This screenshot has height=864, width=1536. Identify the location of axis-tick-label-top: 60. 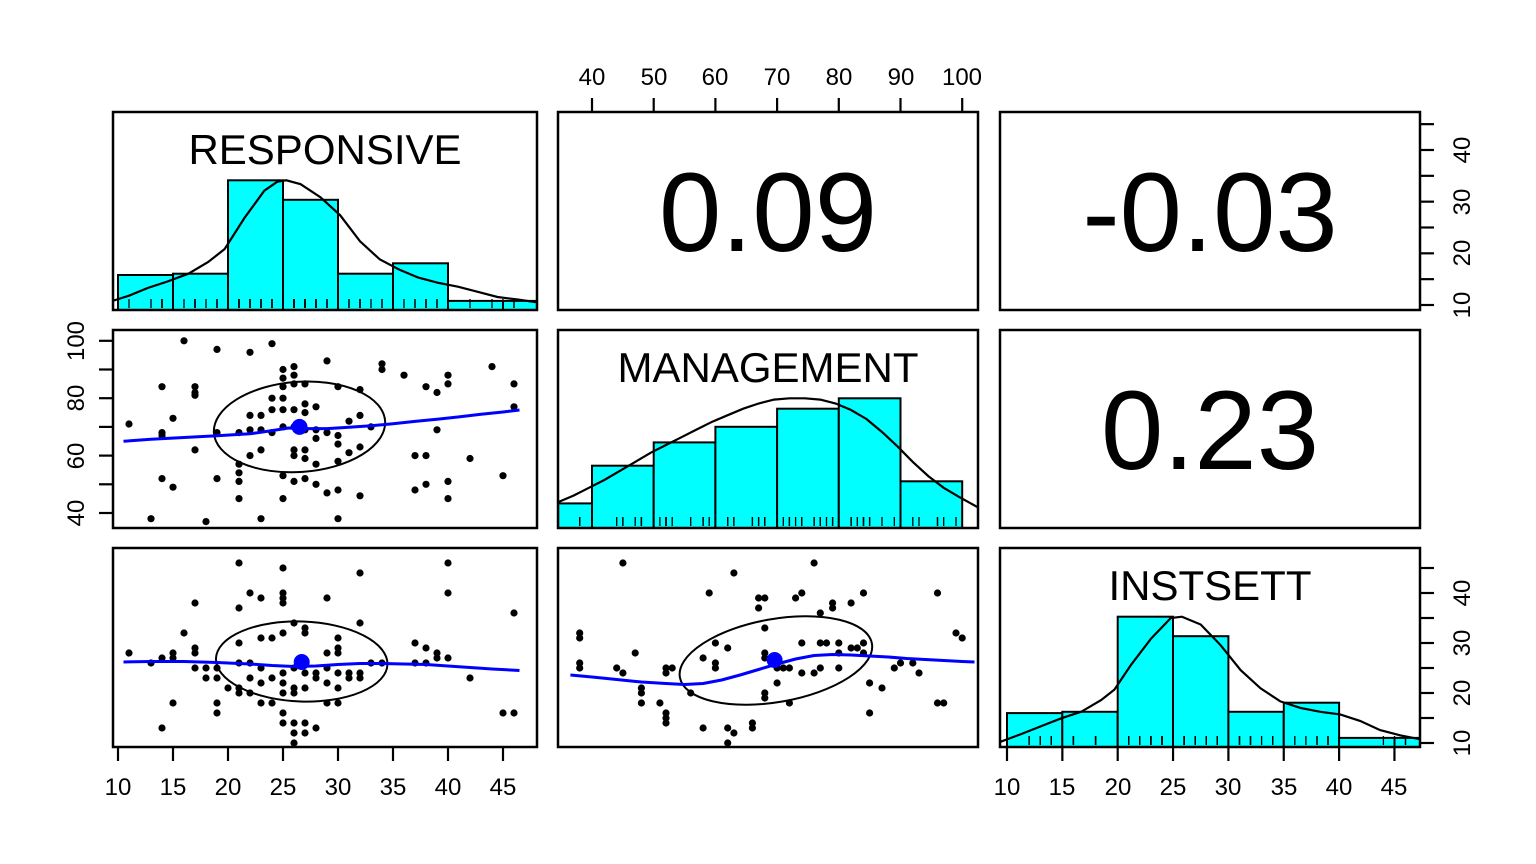
(715, 77).